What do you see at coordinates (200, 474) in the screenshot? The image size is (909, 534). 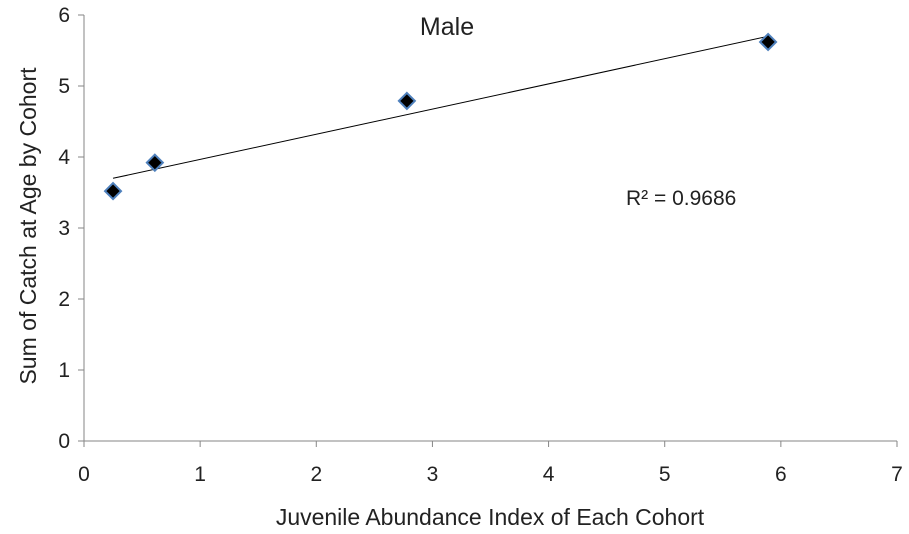 I see `x-tick-label: 1` at bounding box center [200, 474].